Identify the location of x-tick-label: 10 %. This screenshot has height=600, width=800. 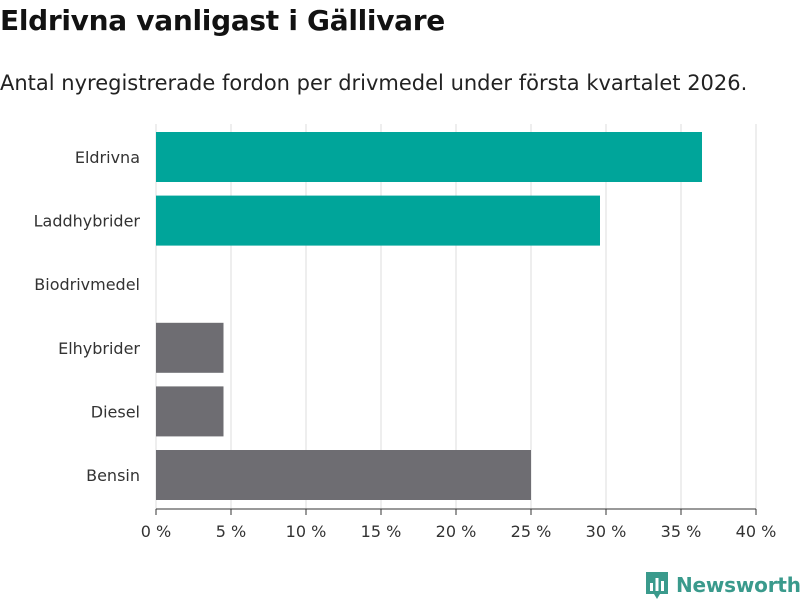
(306, 531).